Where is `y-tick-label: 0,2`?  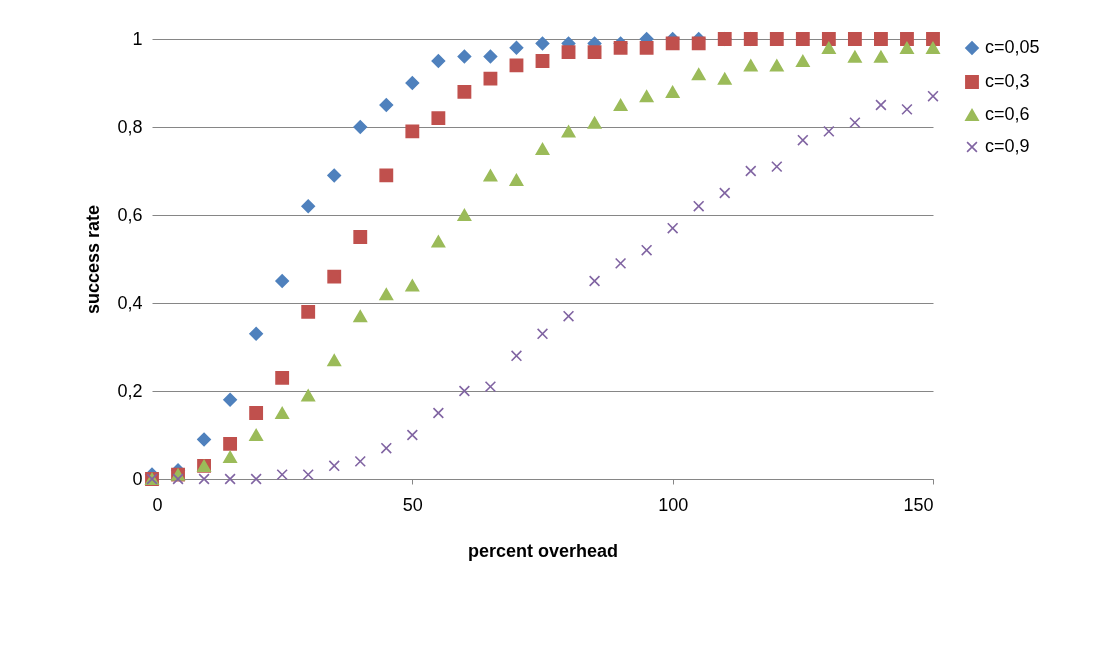
y-tick-label: 0,2 is located at coordinates (130, 390).